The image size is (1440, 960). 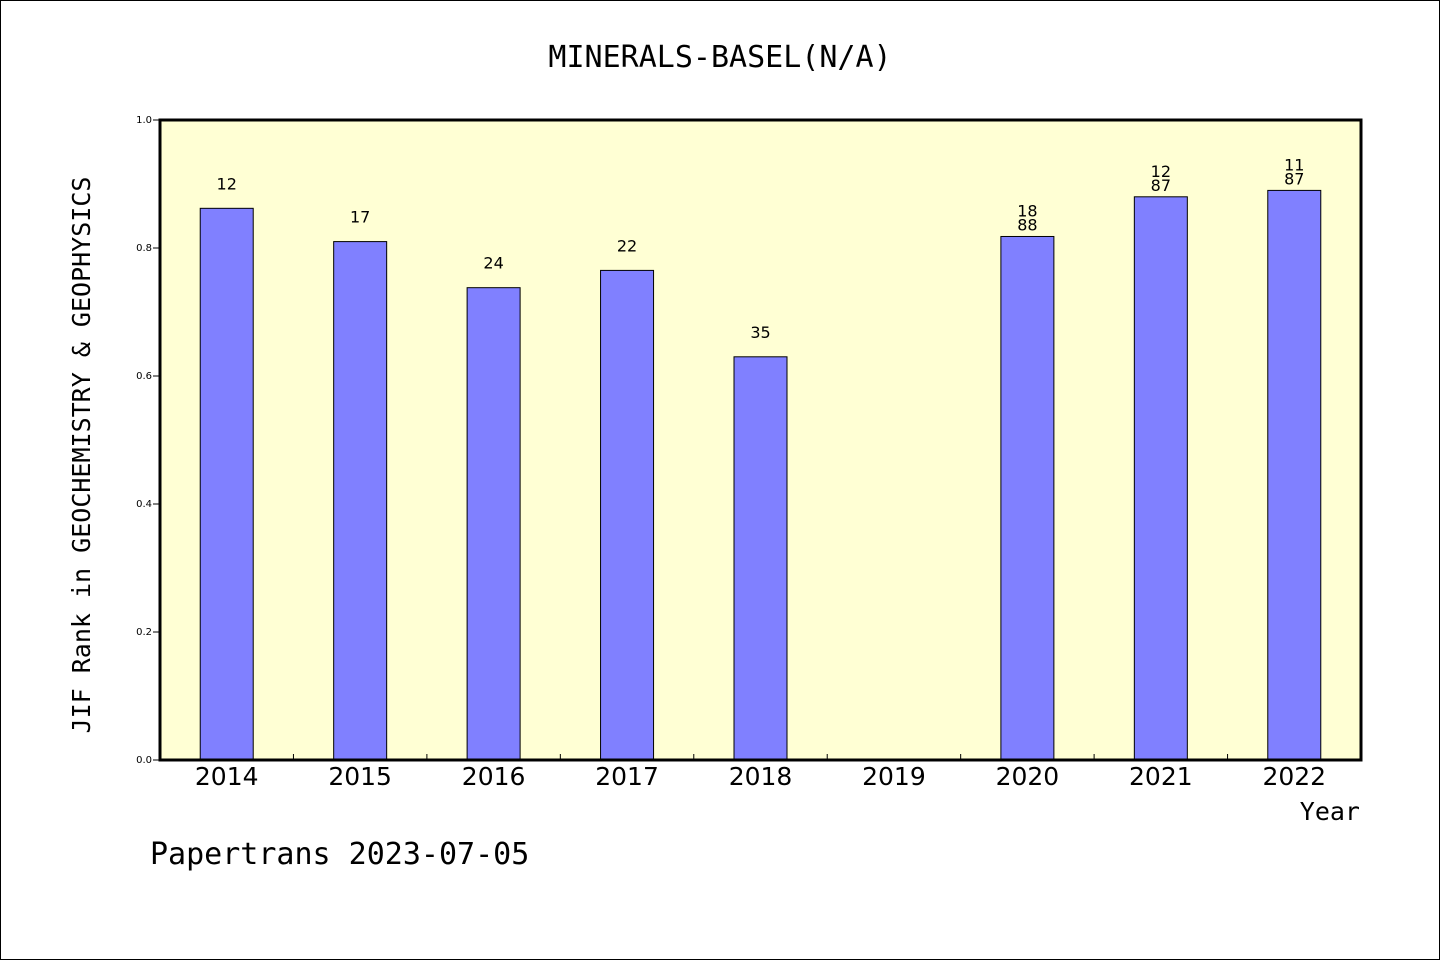 I want to click on x-tick-label: 2020, so click(x=1028, y=776).